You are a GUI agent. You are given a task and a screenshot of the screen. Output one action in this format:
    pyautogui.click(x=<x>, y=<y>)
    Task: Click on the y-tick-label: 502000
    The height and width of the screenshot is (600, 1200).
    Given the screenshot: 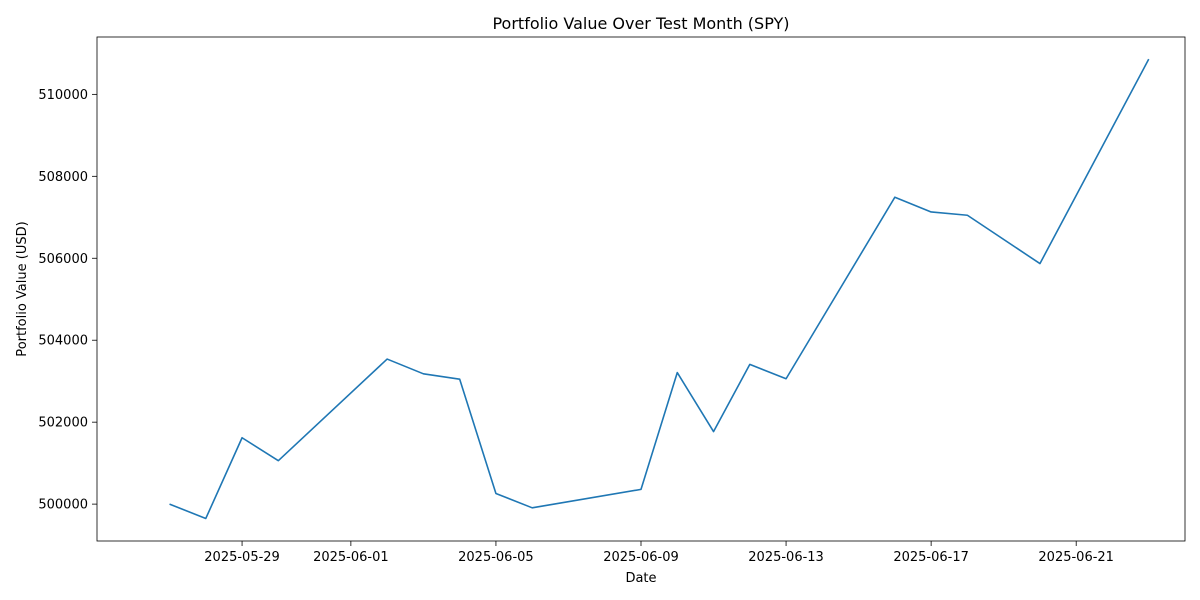 What is the action you would take?
    pyautogui.click(x=63, y=423)
    